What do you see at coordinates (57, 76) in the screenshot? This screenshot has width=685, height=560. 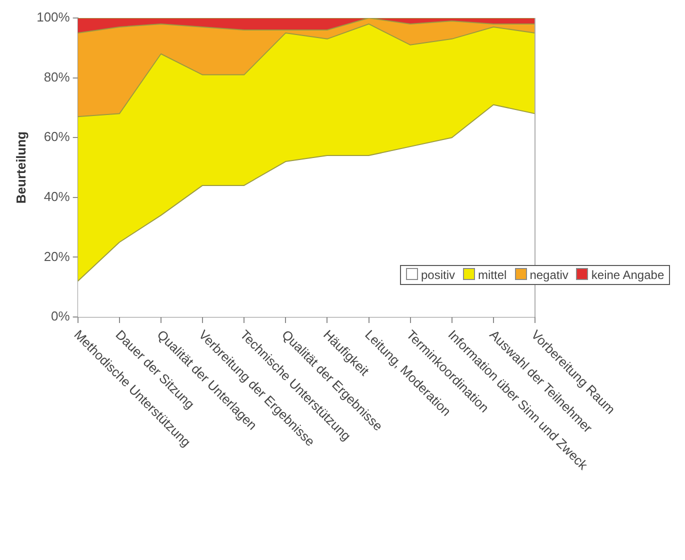 I see `y-tick-label: 80%` at bounding box center [57, 76].